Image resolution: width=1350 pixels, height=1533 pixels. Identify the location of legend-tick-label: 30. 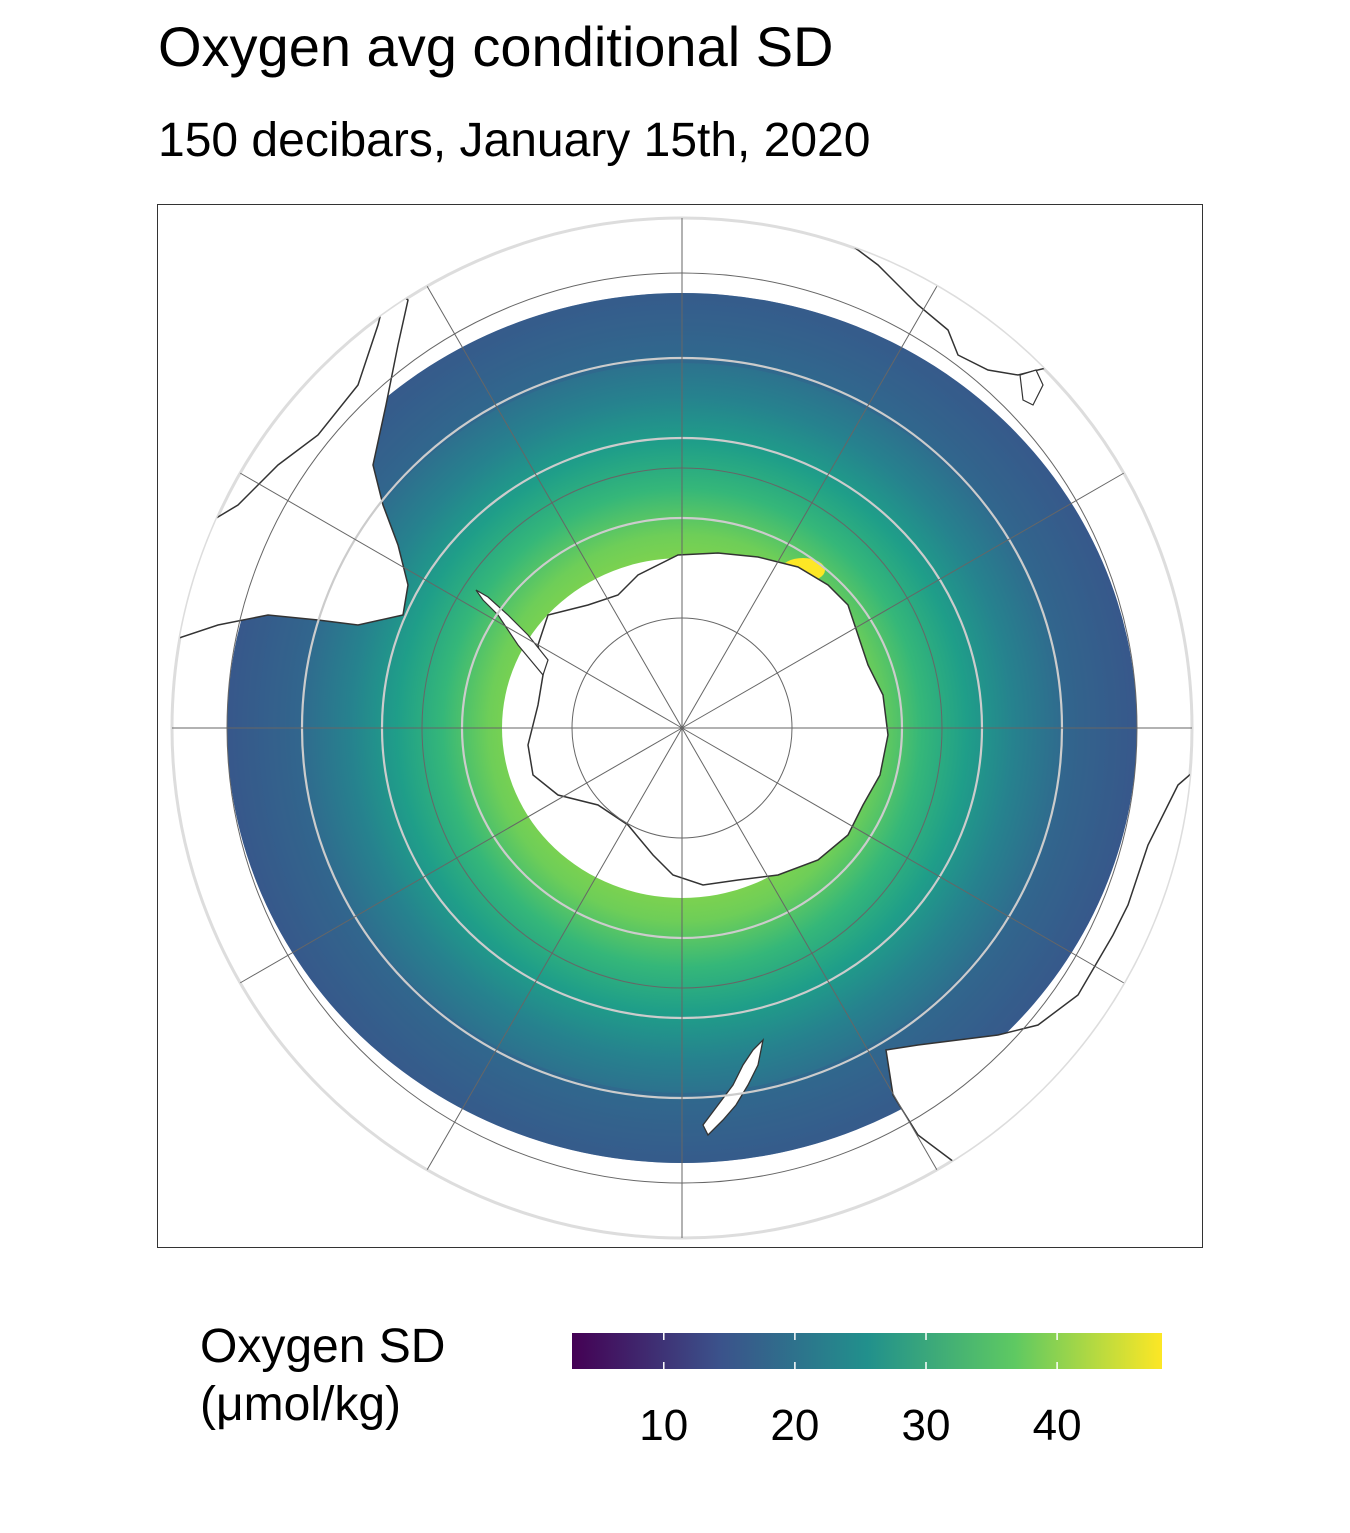
(926, 1425).